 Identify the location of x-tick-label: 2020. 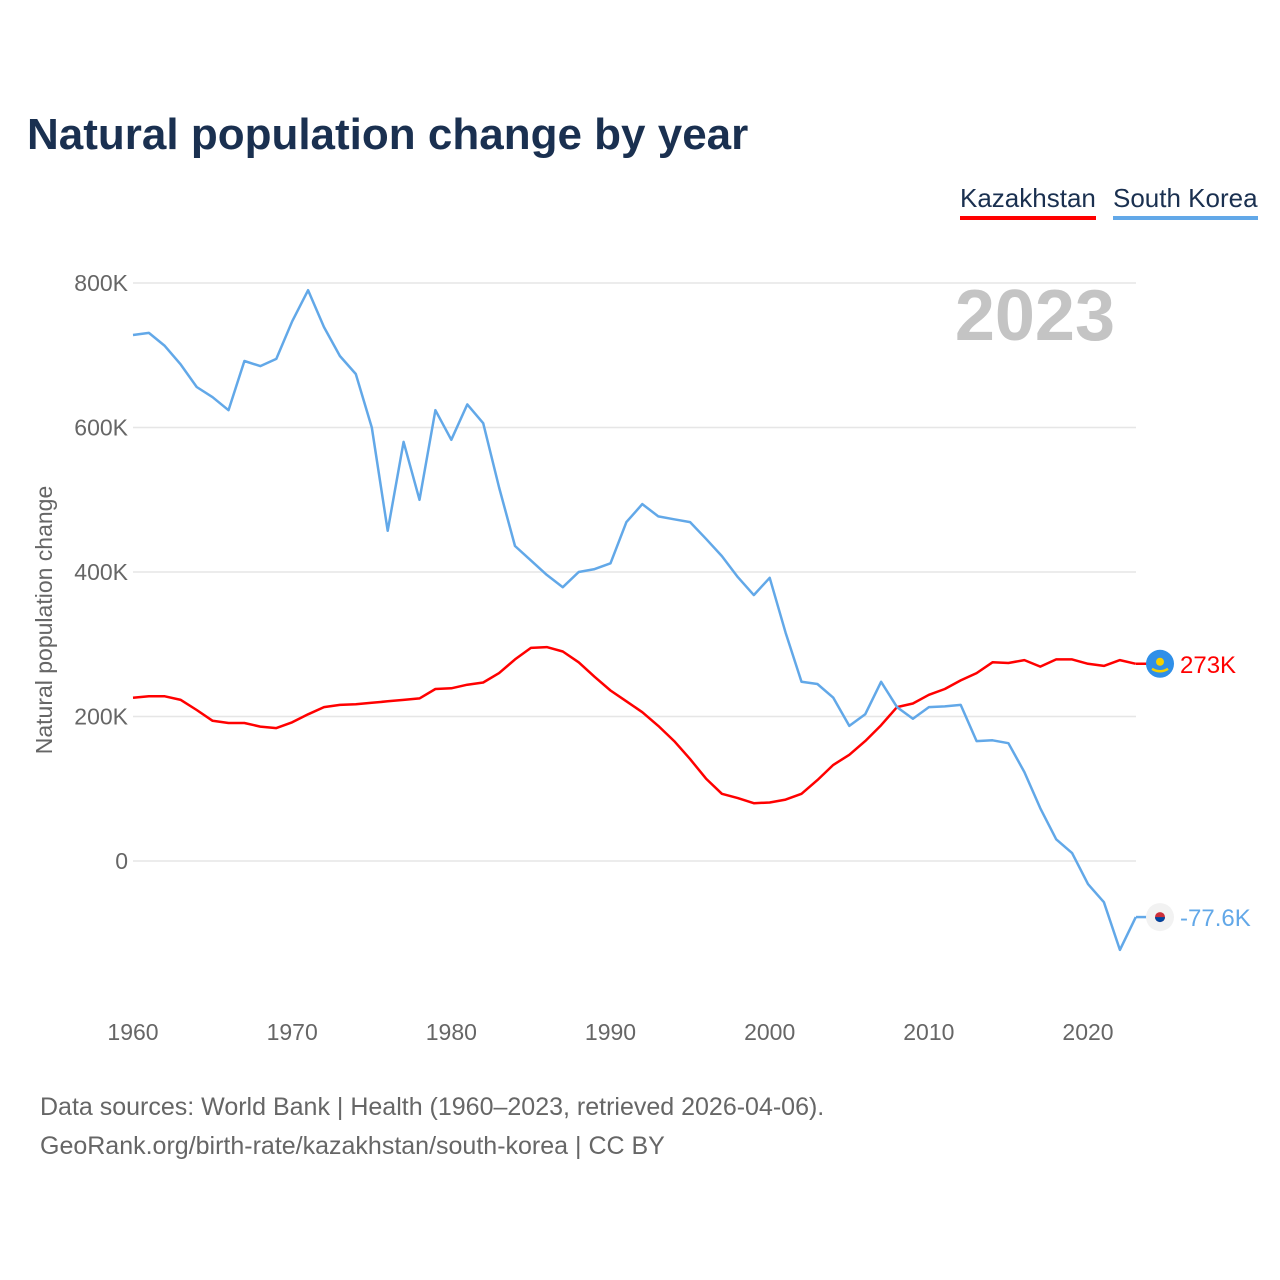
(1087, 1032).